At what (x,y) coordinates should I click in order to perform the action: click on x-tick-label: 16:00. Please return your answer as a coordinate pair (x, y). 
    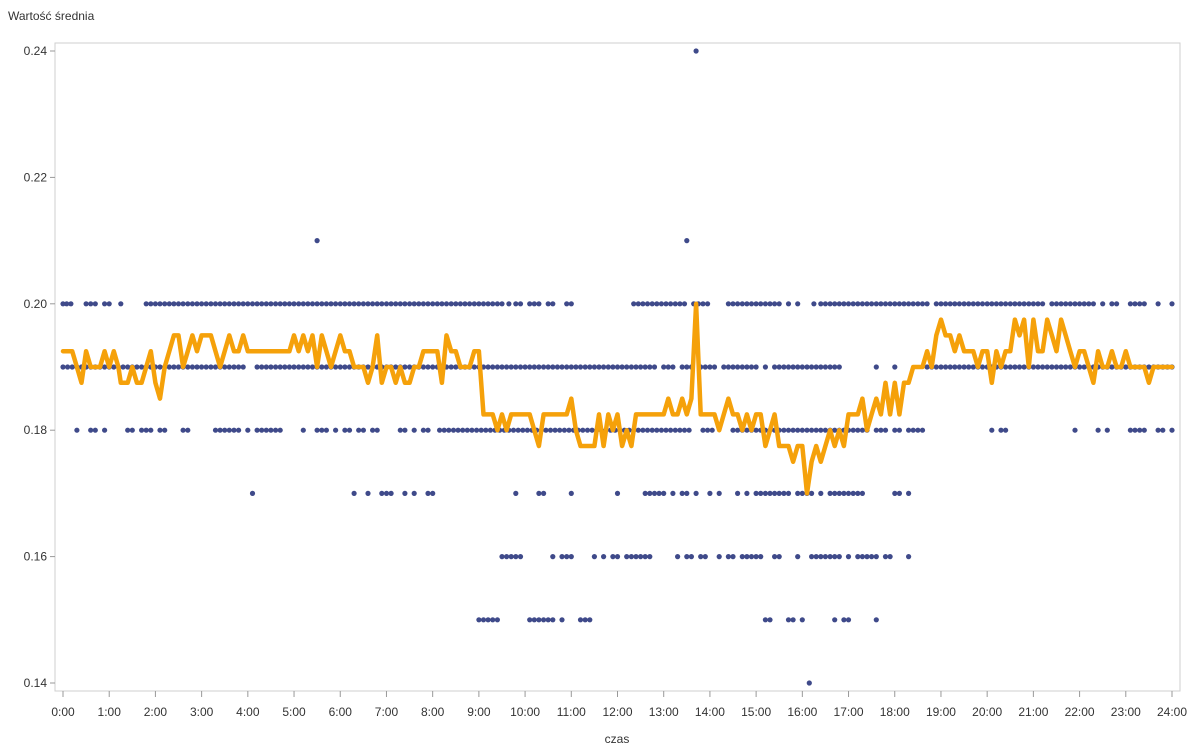
    Looking at the image, I should click on (802, 712).